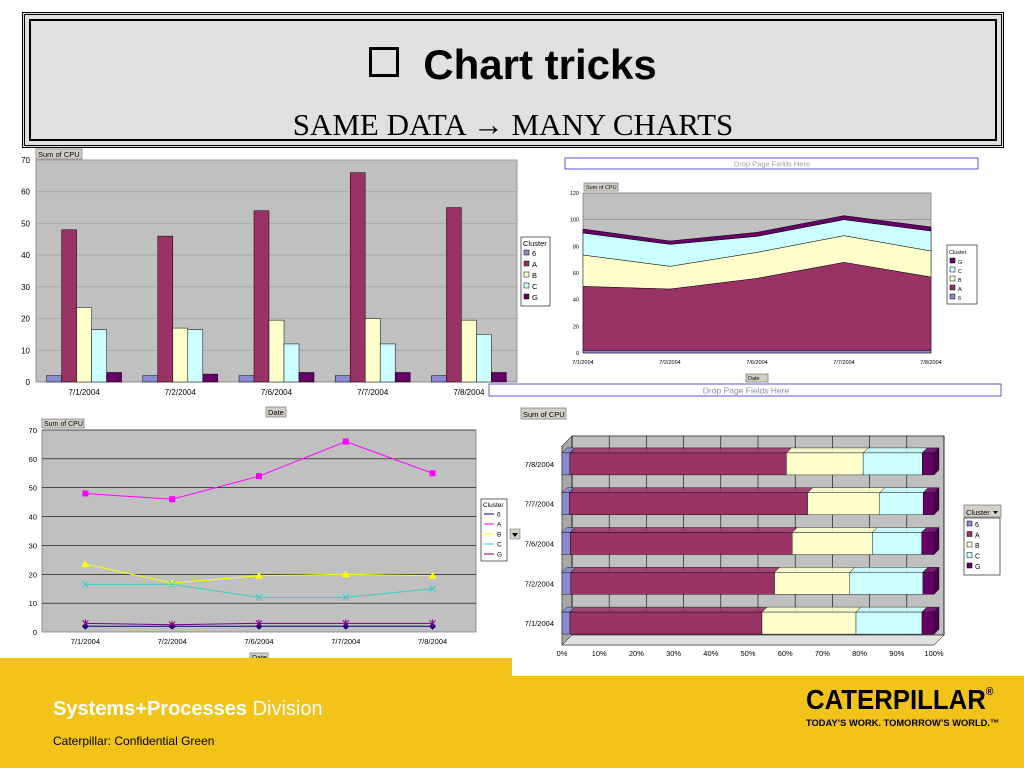  I want to click on y-tick-label: 50, so click(25, 223).